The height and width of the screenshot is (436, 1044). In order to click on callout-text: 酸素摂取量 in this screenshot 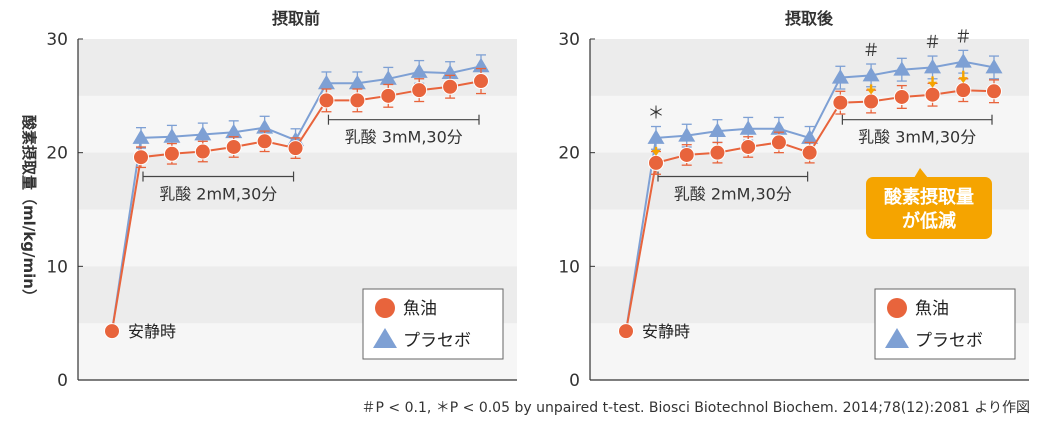, I will do `click(929, 197)`.